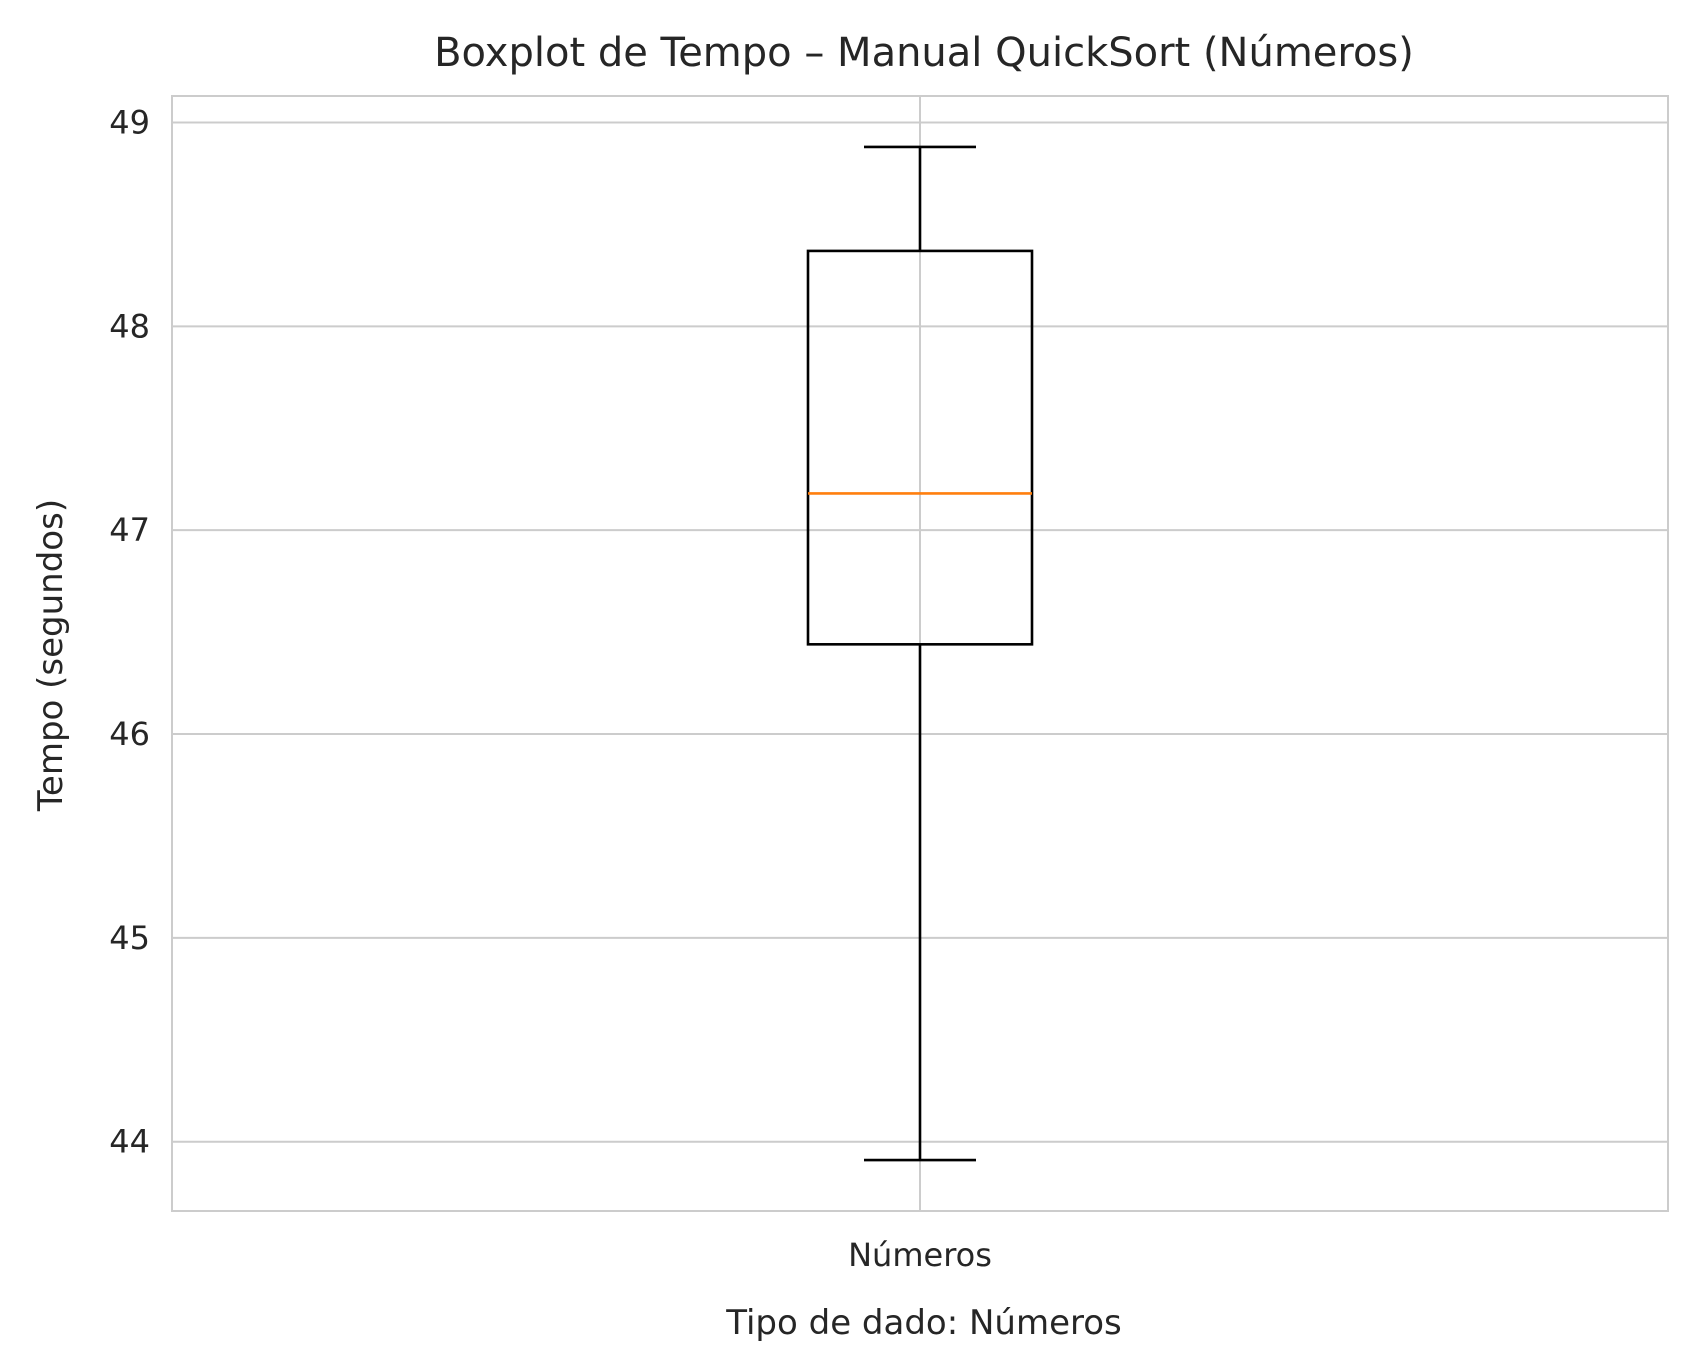 The height and width of the screenshot is (1365, 1688). Describe the element at coordinates (129, 326) in the screenshot. I see `y-tick-label: 48` at that location.